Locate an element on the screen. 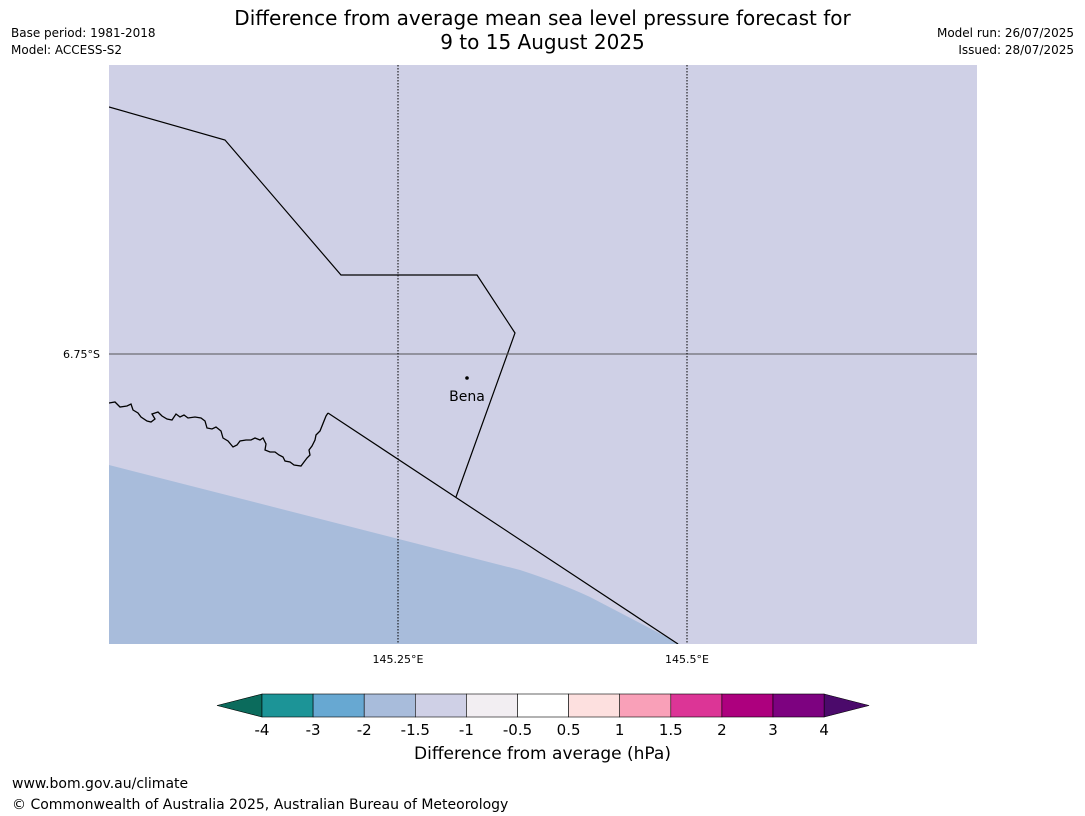 The width and height of the screenshot is (1085, 816). place-label-bena: Bena is located at coordinates (467, 397).